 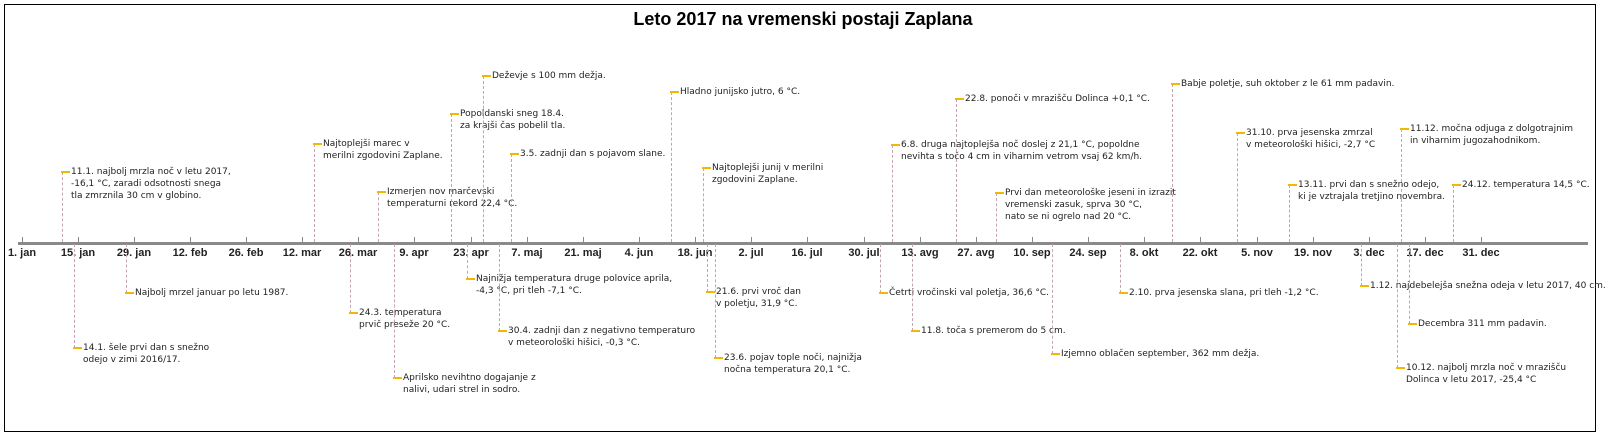 I want to click on event-text-line: 14.1. šele prvi dan s snežno, so click(x=146, y=348).